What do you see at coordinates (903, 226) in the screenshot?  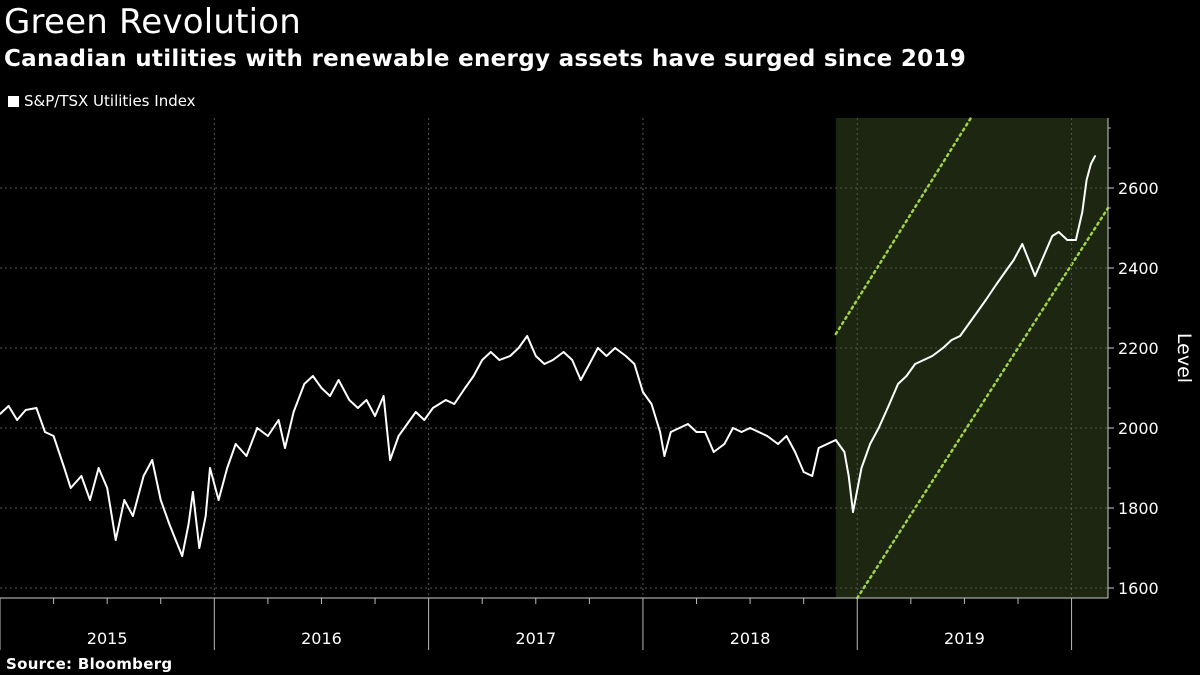 I see `trend-band-upper-line` at bounding box center [903, 226].